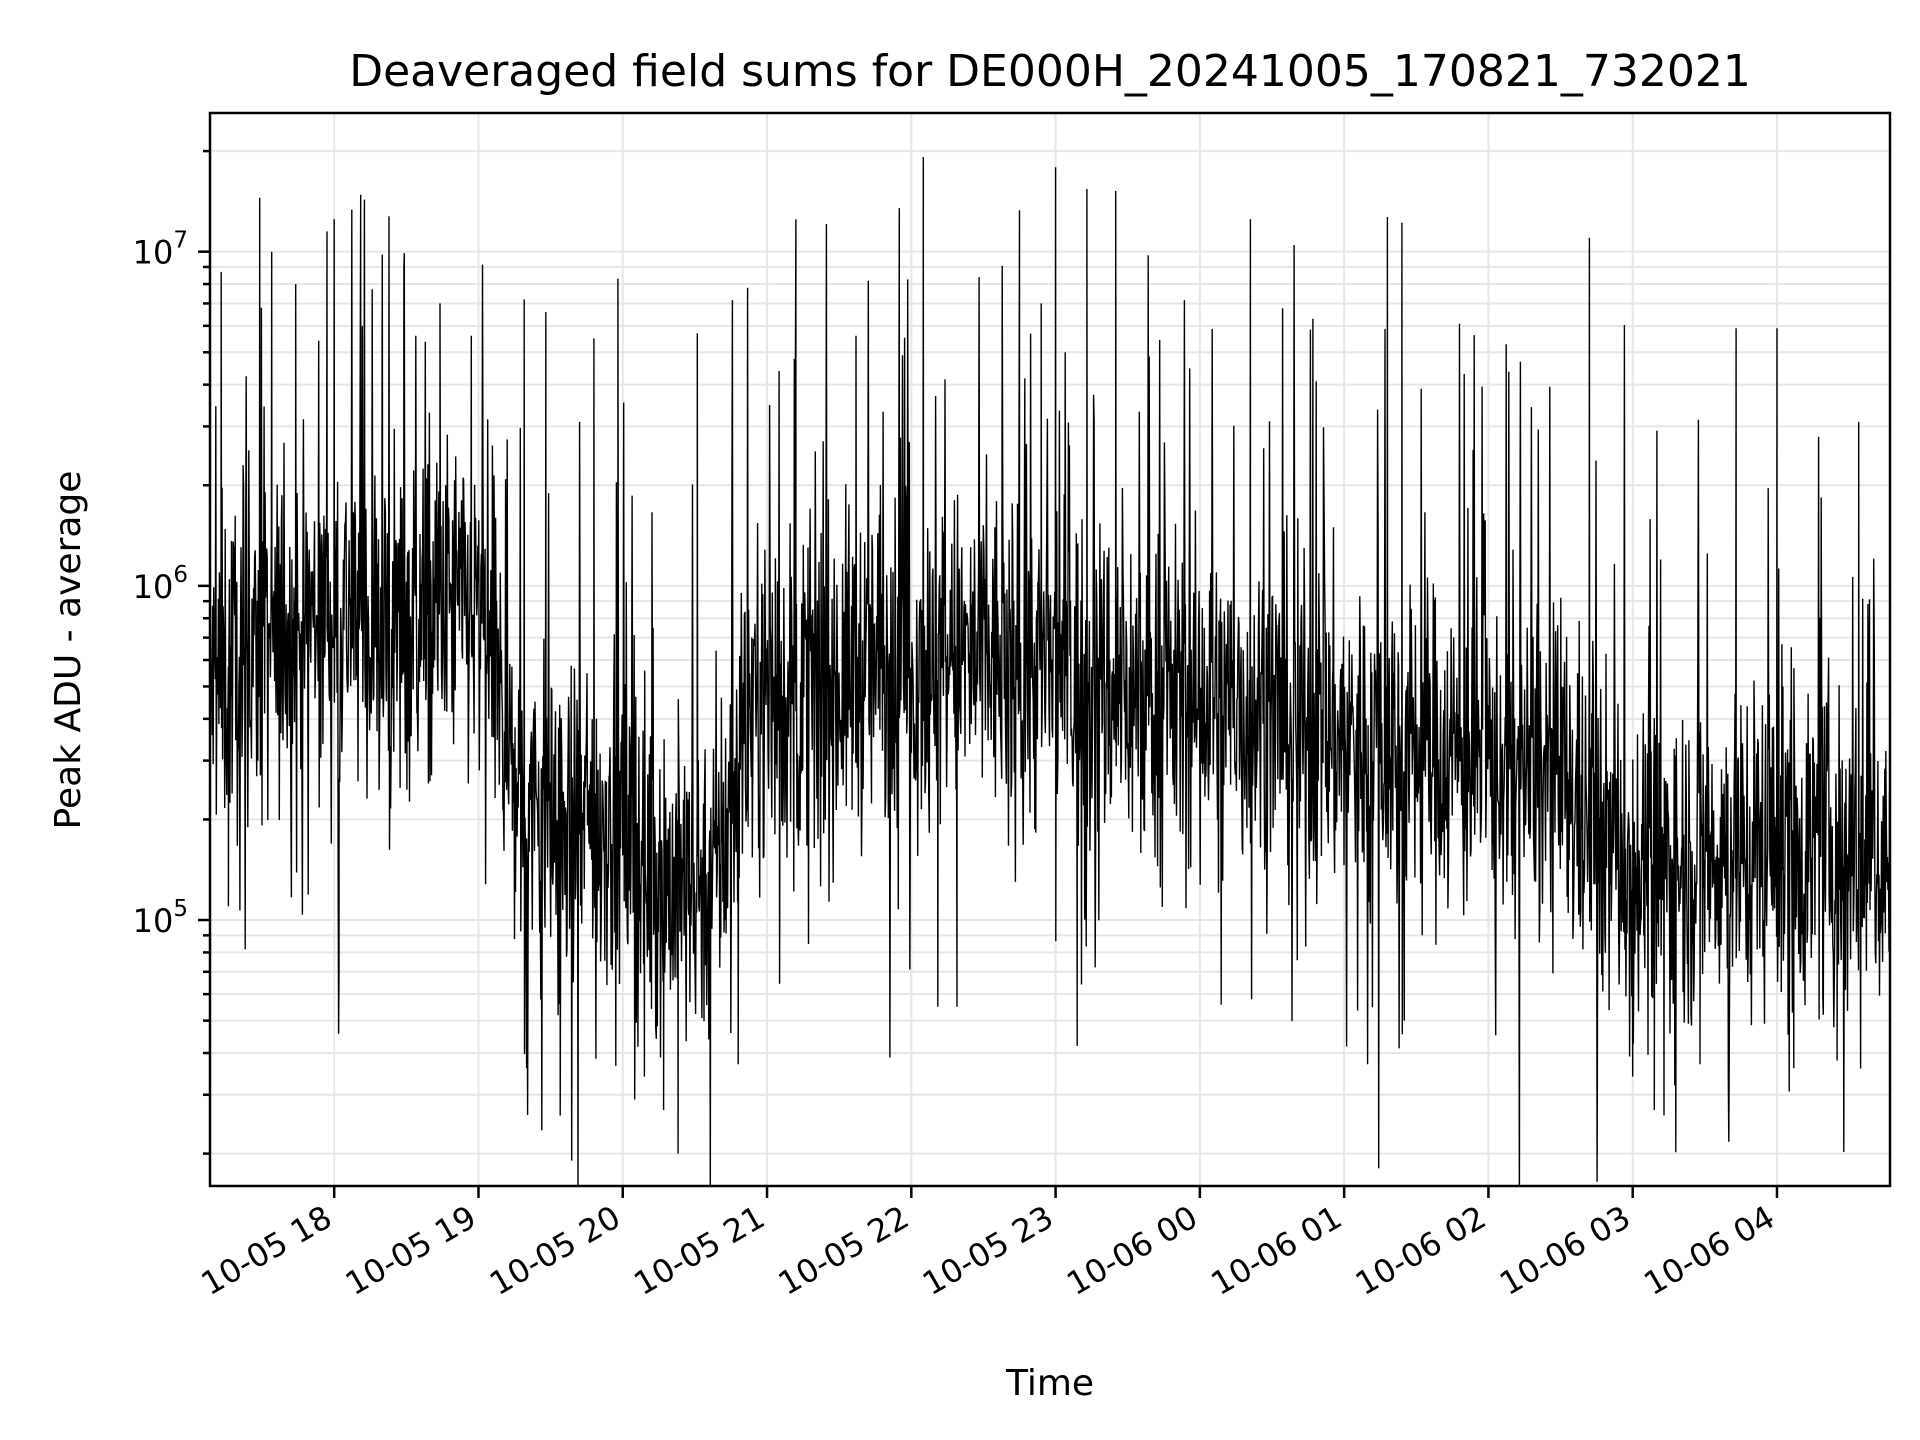 Image resolution: width=1920 pixels, height=1440 pixels. What do you see at coordinates (160, 918) in the screenshot?
I see `y-tick-label: 10⁵` at bounding box center [160, 918].